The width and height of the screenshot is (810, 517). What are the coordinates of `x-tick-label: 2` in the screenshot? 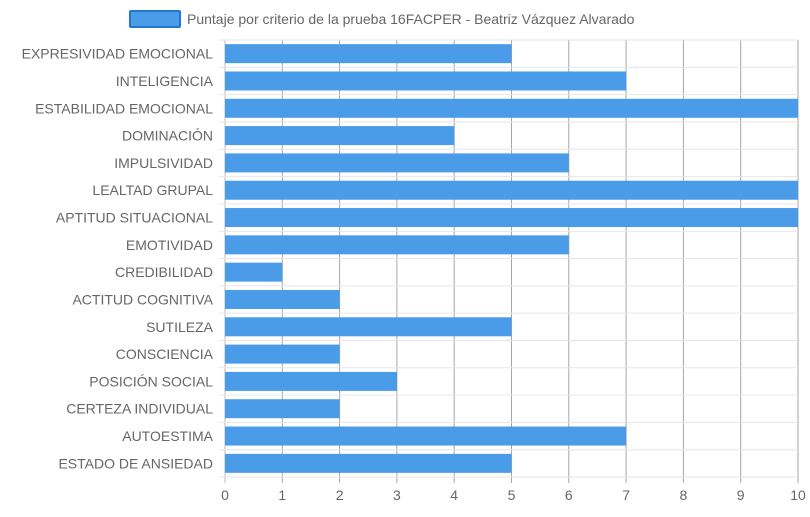 It's located at (340, 495).